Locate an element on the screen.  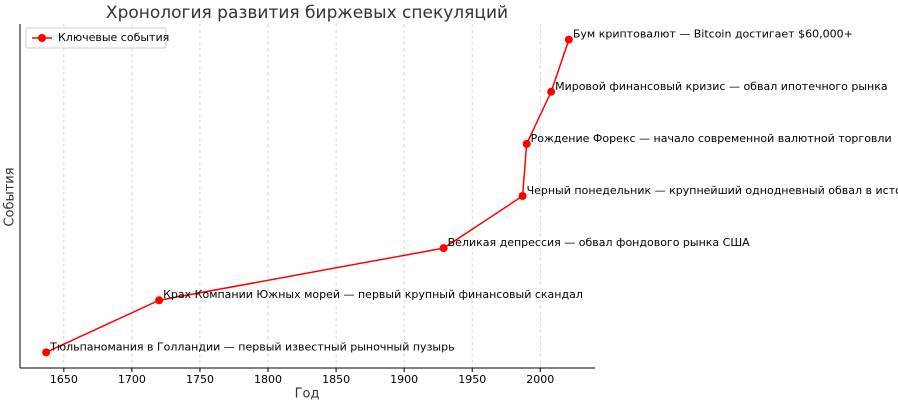
x-tick-label: 2000 is located at coordinates (540, 379).